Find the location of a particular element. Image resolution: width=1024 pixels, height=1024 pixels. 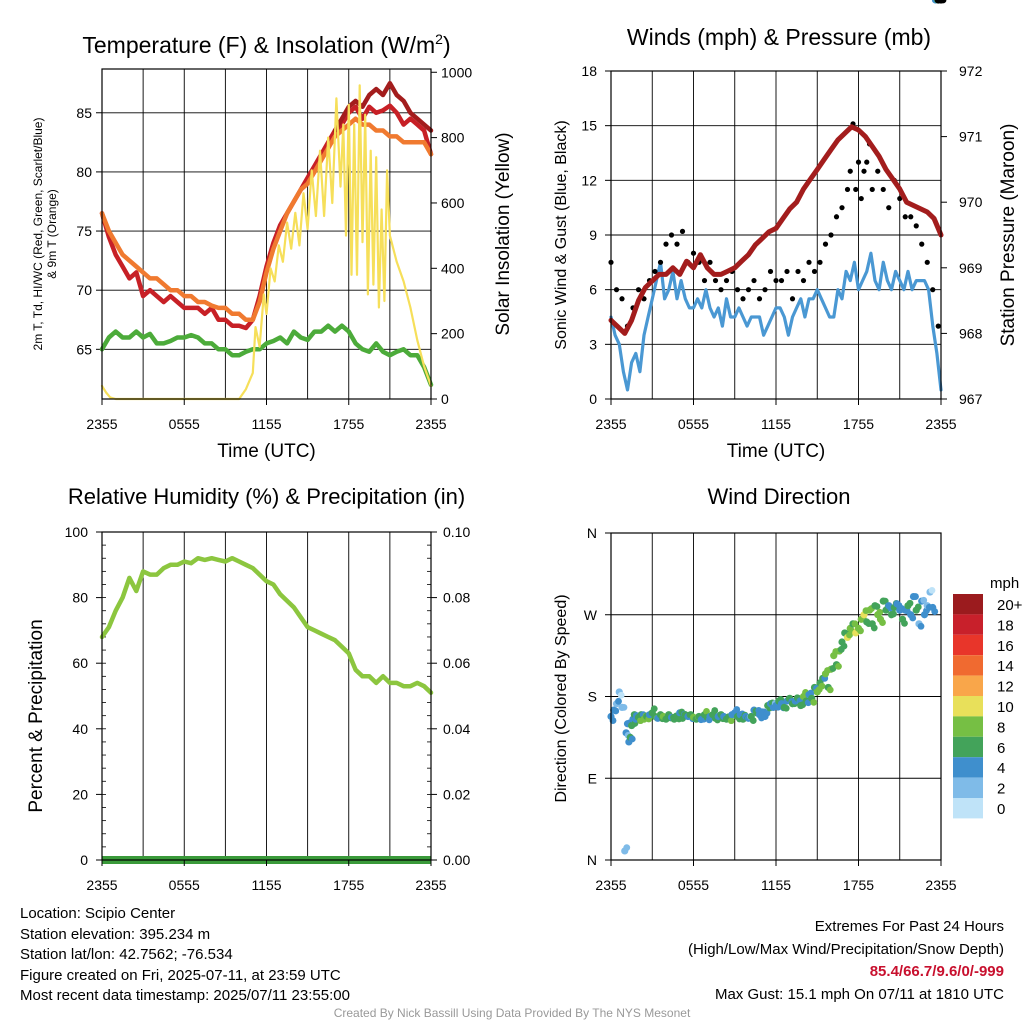

winds-ytick-label: 15 is located at coordinates (589, 126).